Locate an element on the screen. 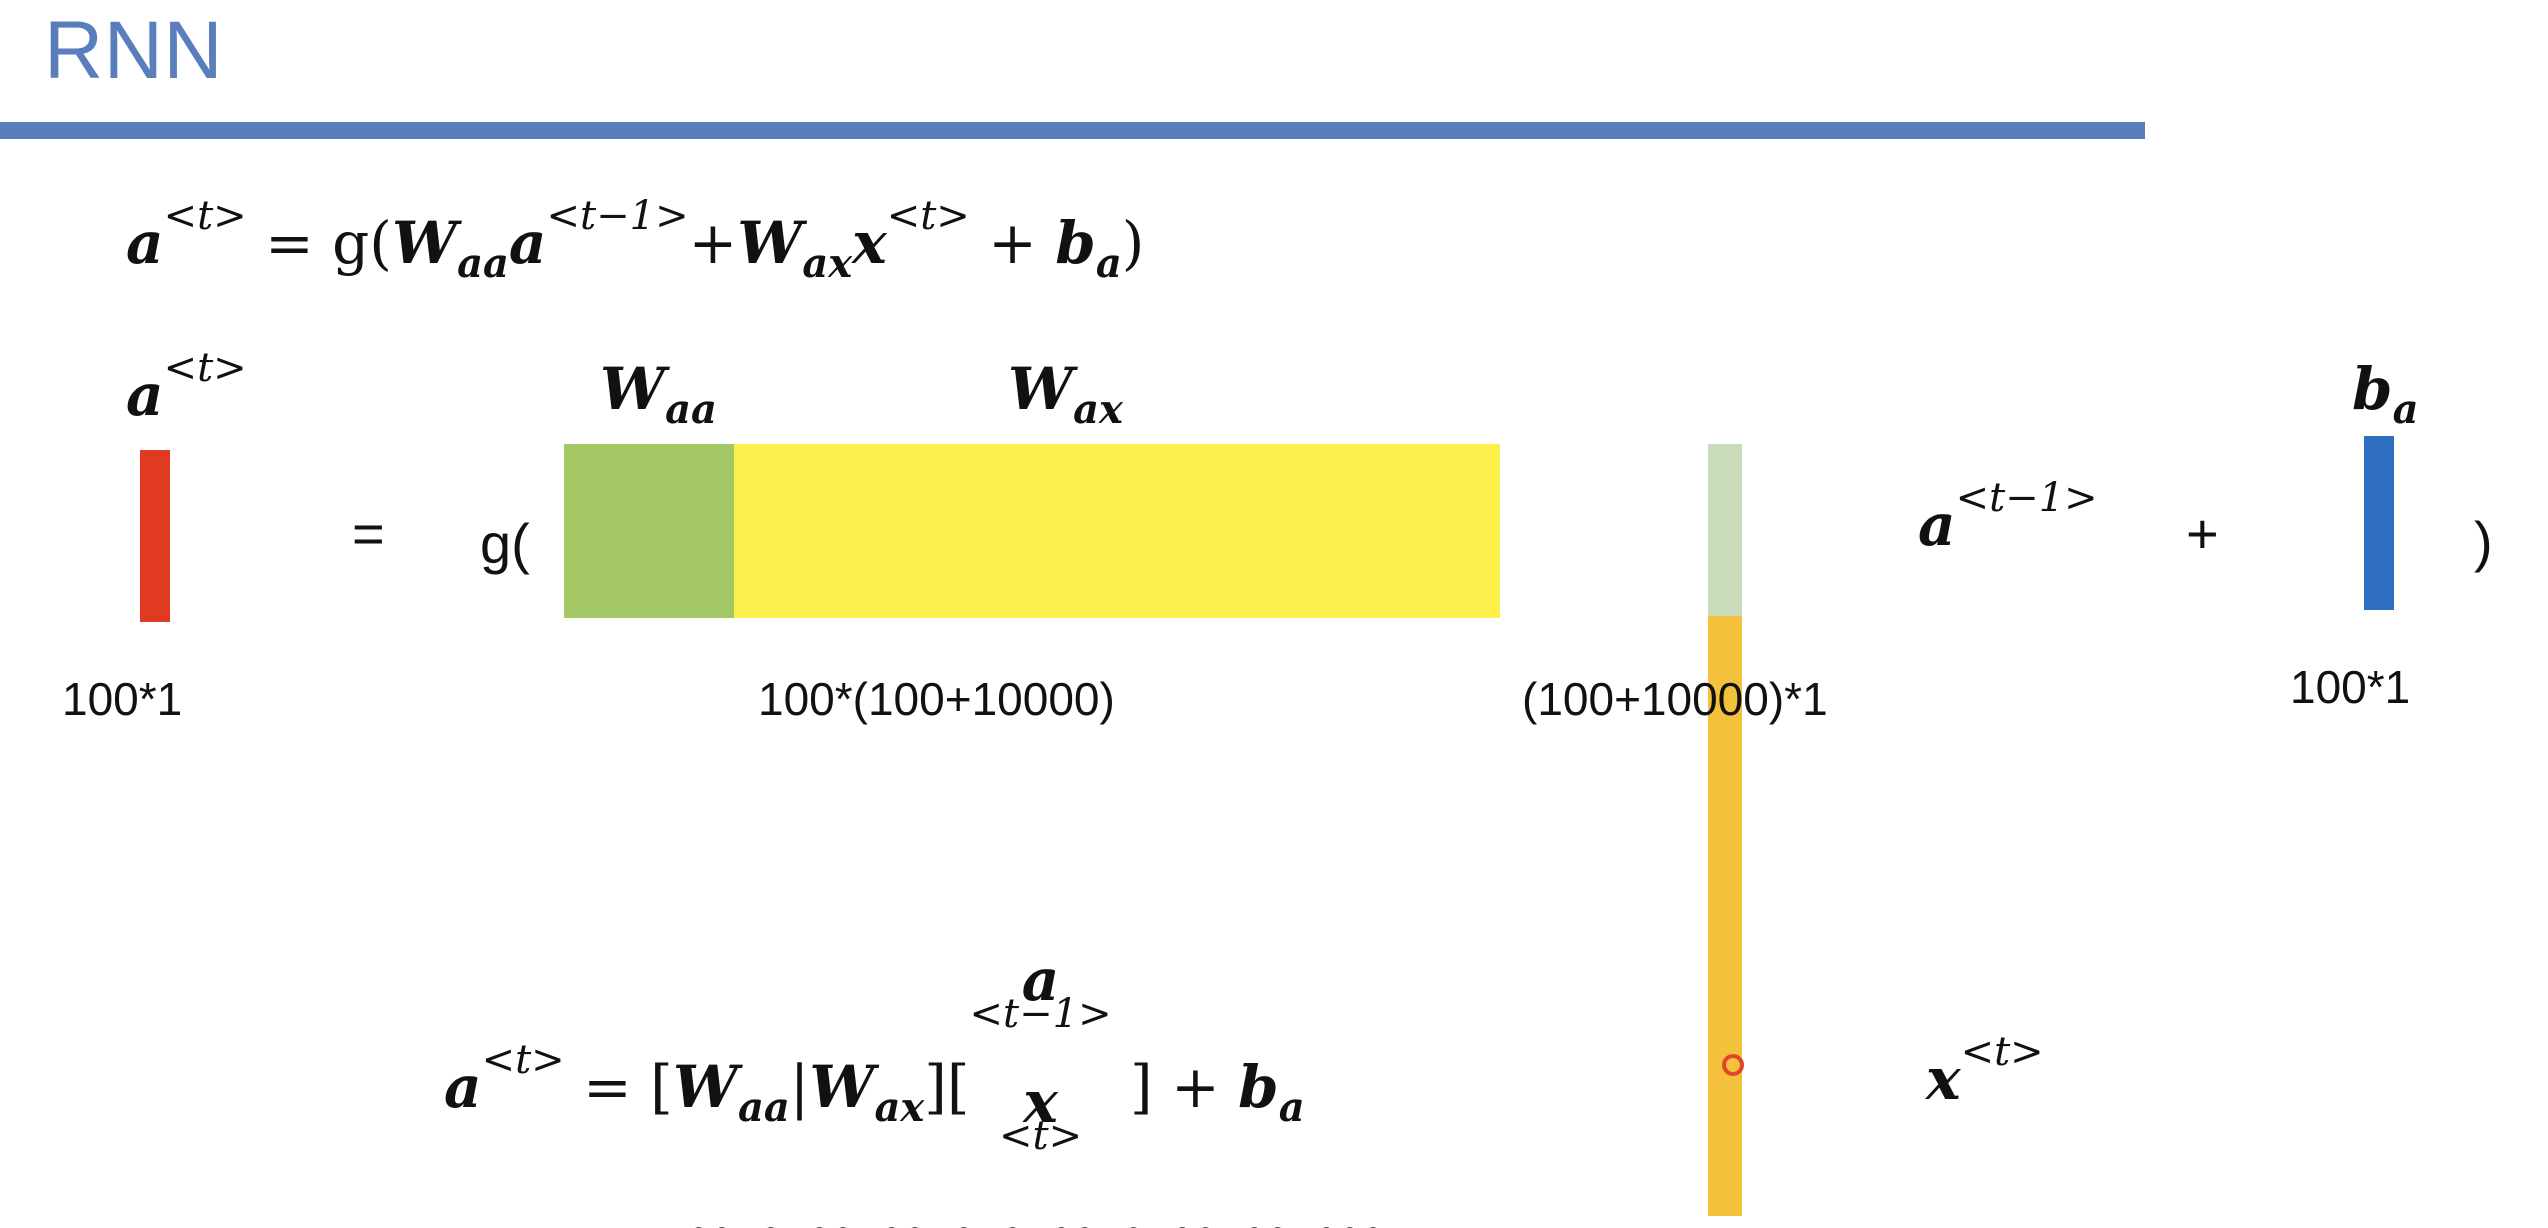 The width and height of the screenshot is (2548, 1228). close-paren: ) is located at coordinates (2483, 541).